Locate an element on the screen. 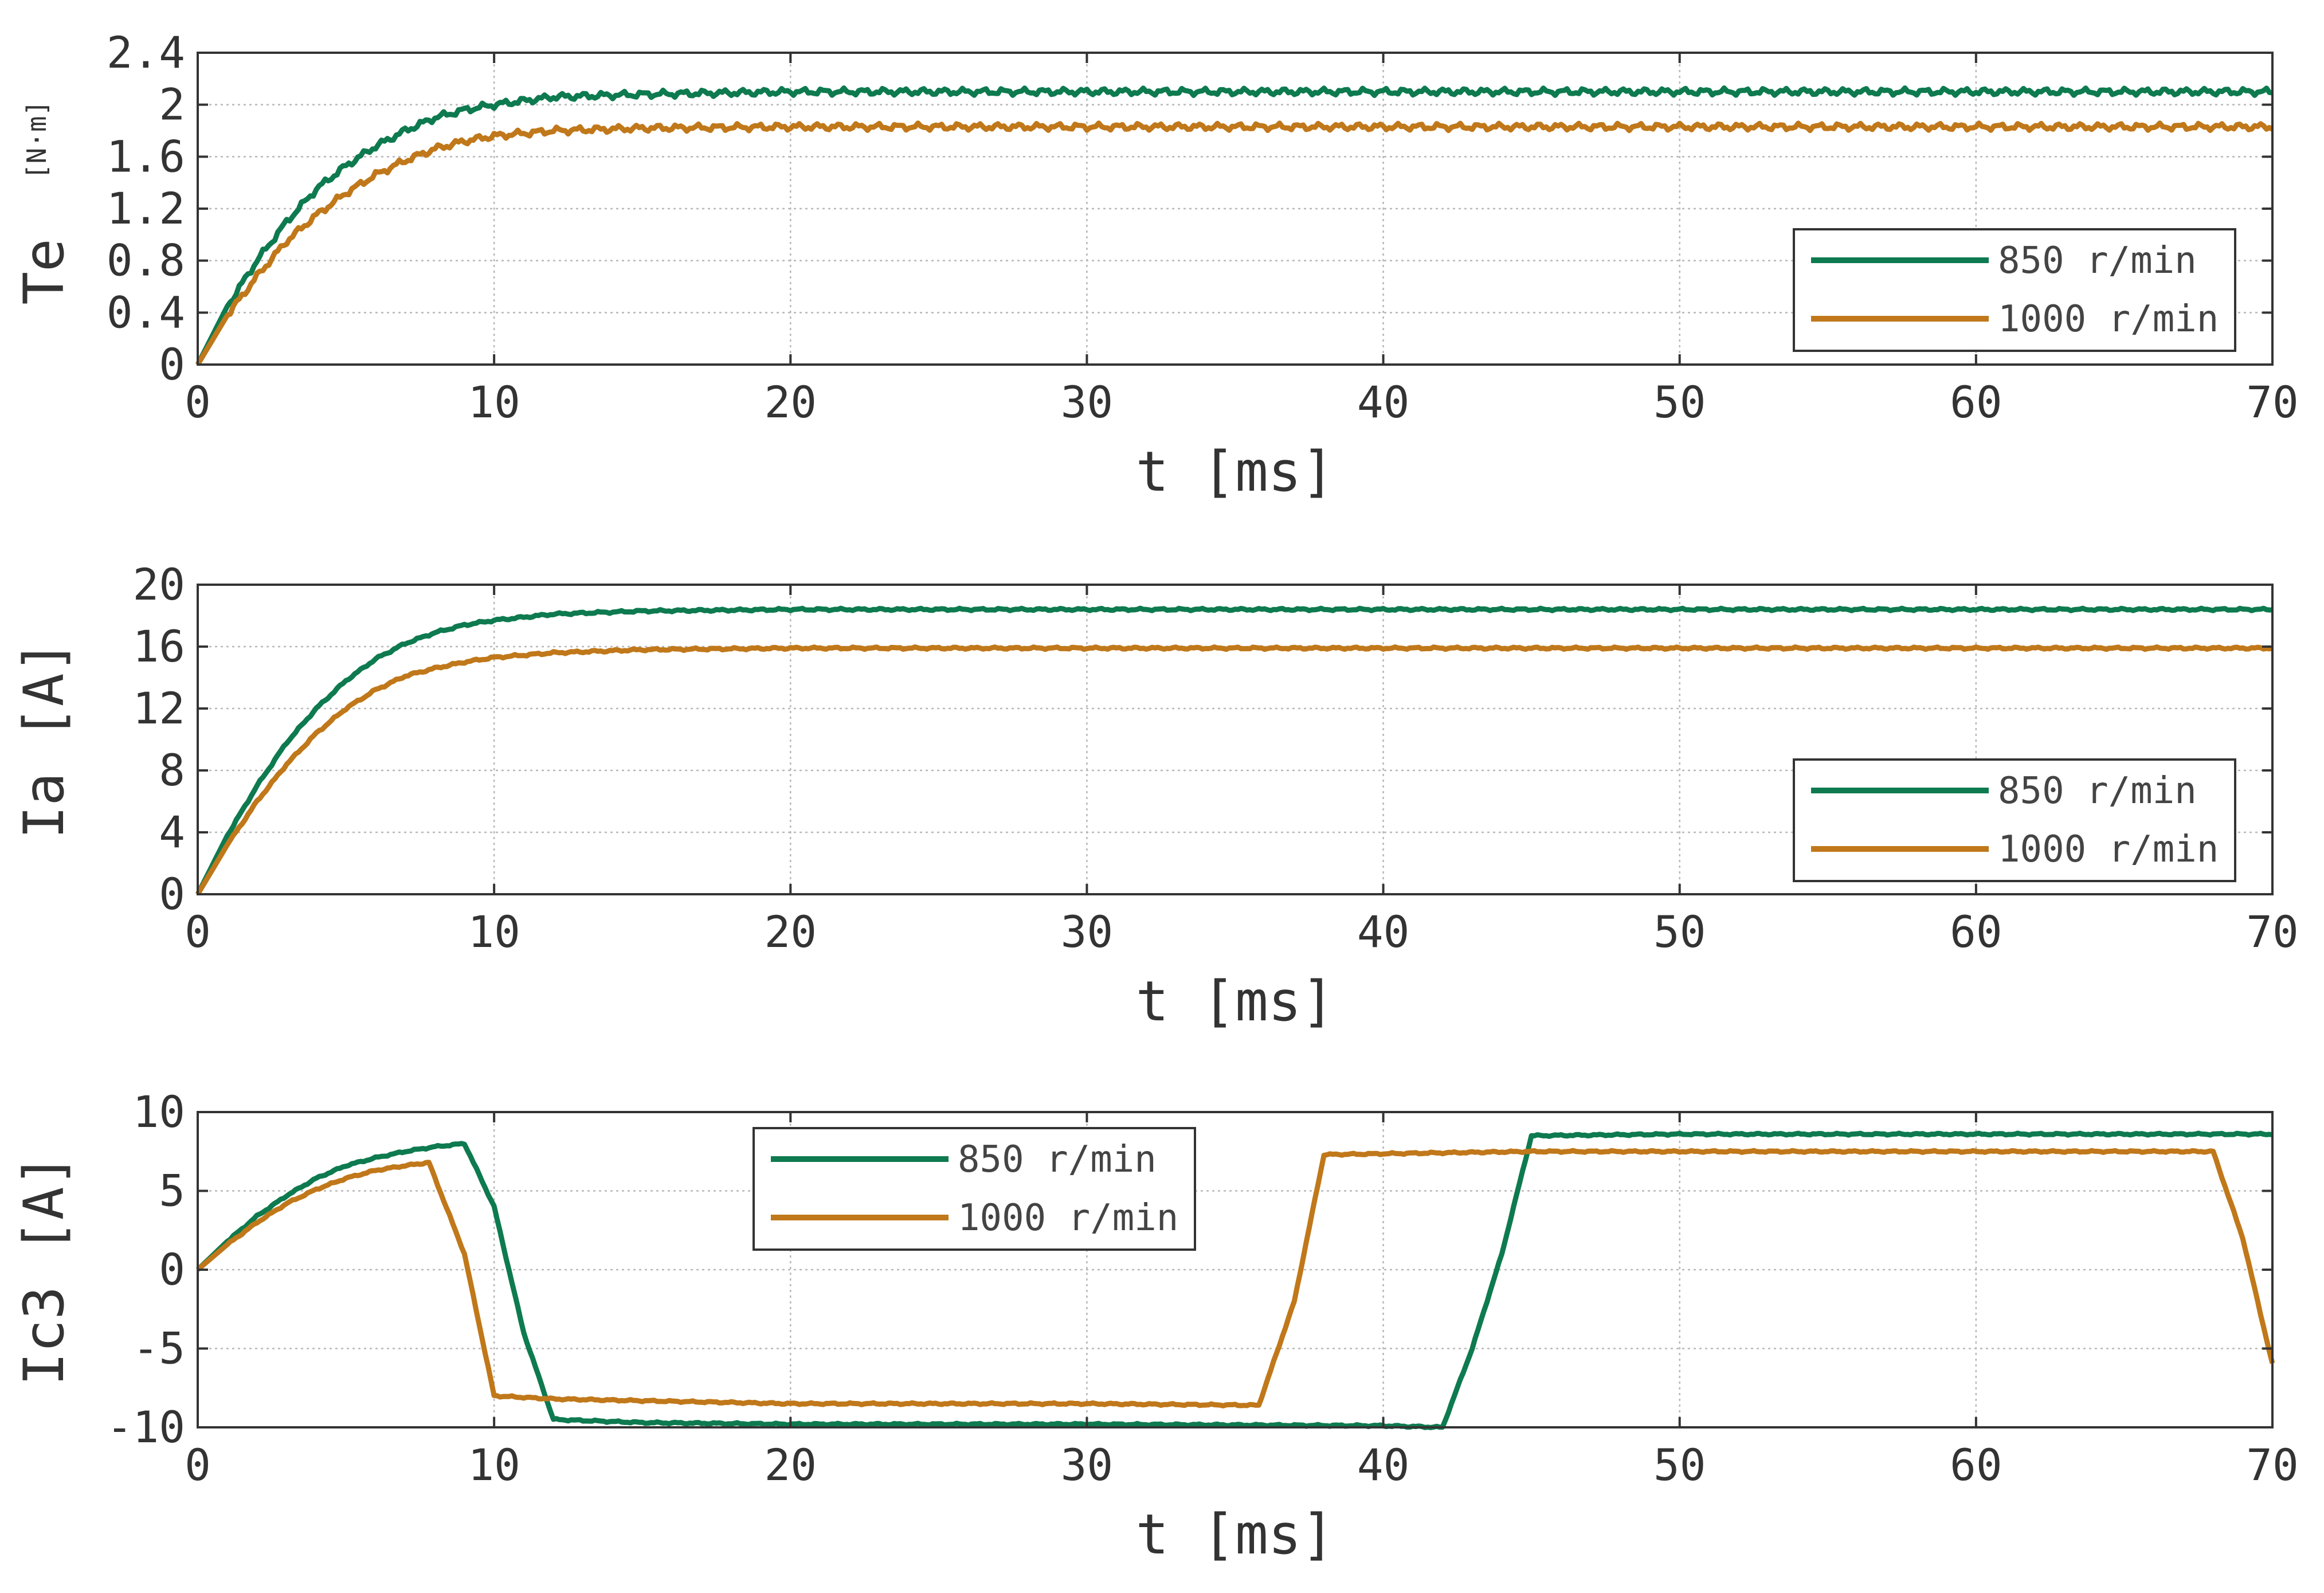 The width and height of the screenshot is (2324, 1593). y-tick-label: 1.6 is located at coordinates (146, 156).